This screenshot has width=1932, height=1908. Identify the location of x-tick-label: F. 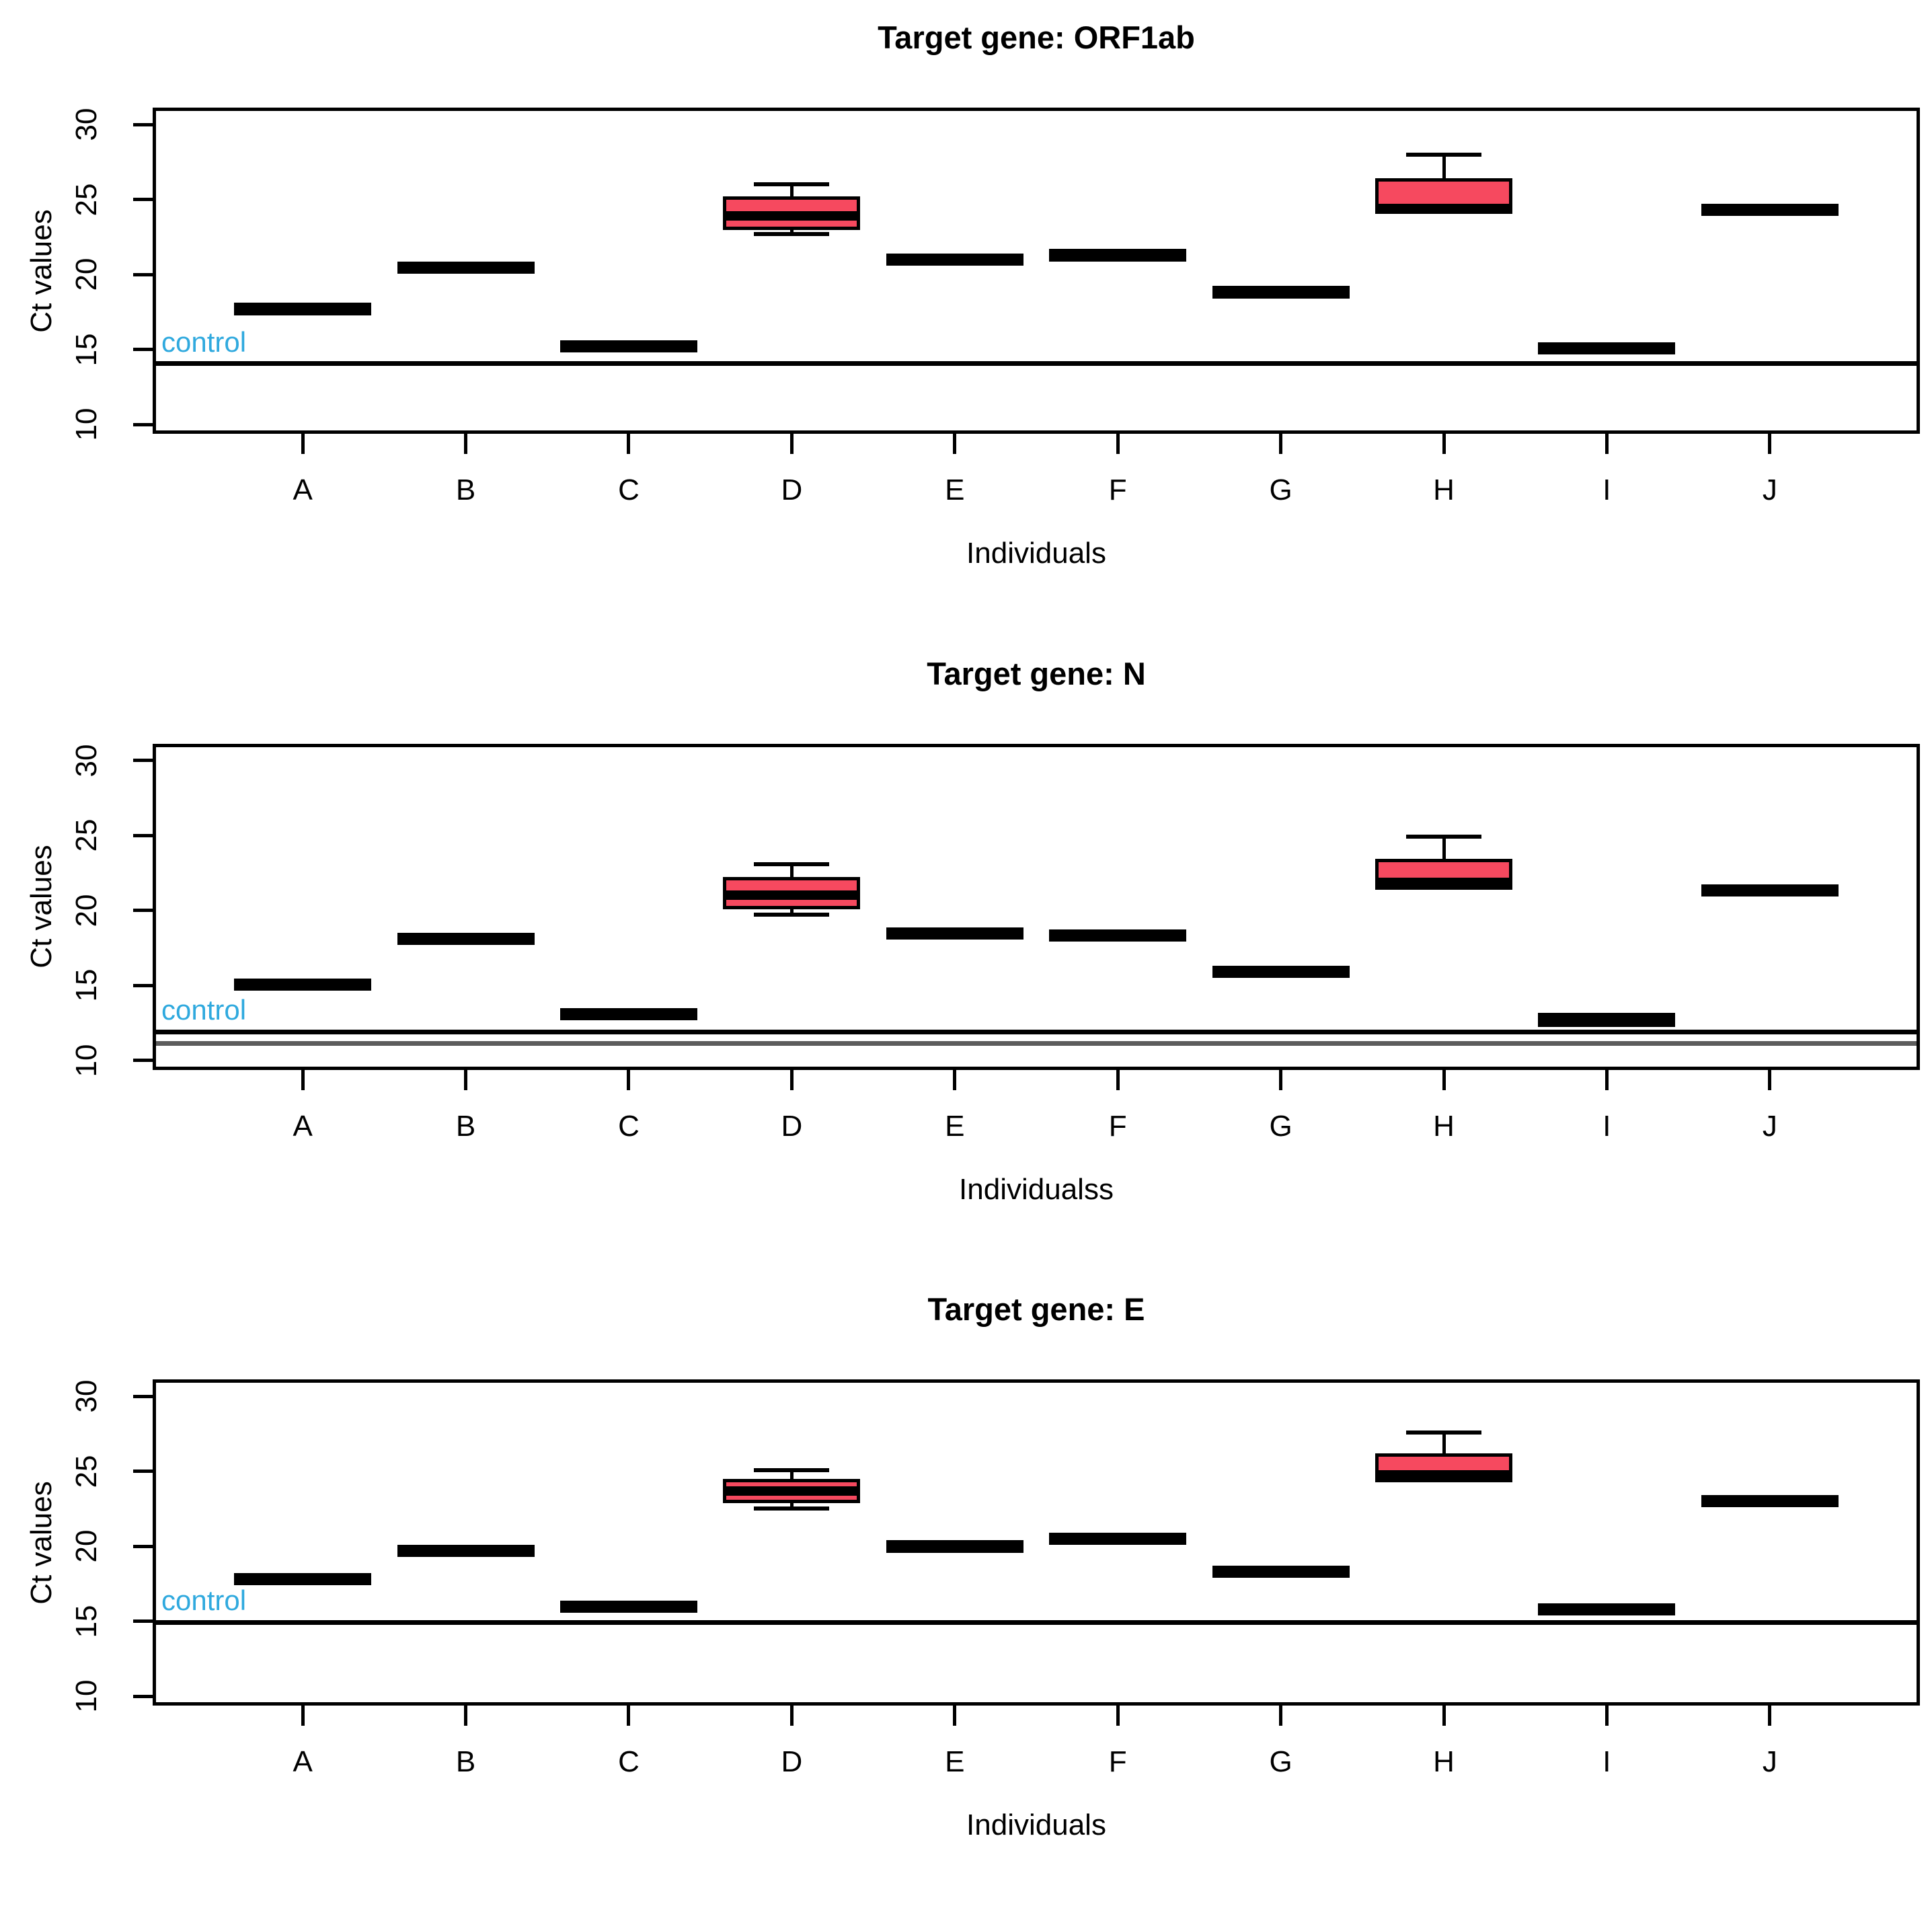
(1117, 489).